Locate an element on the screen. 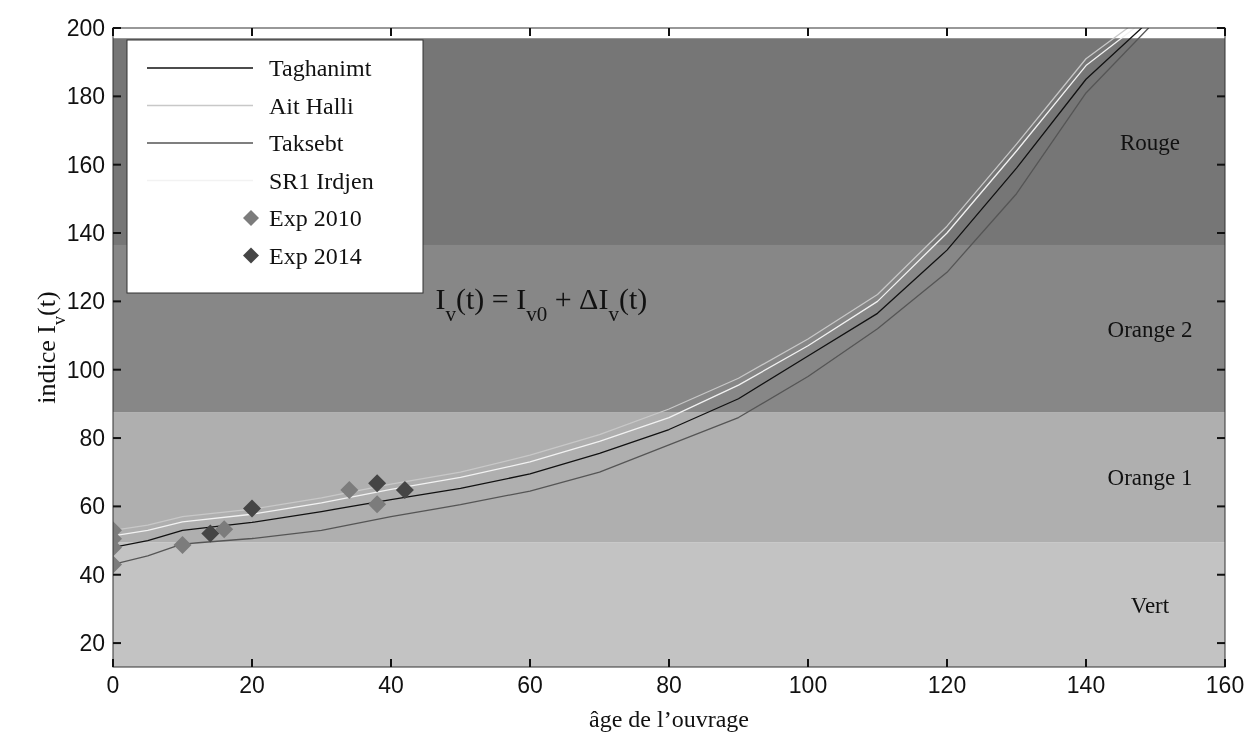 Image resolution: width=1258 pixels, height=746 pixels. y-tick-label: 100 is located at coordinates (85, 369).